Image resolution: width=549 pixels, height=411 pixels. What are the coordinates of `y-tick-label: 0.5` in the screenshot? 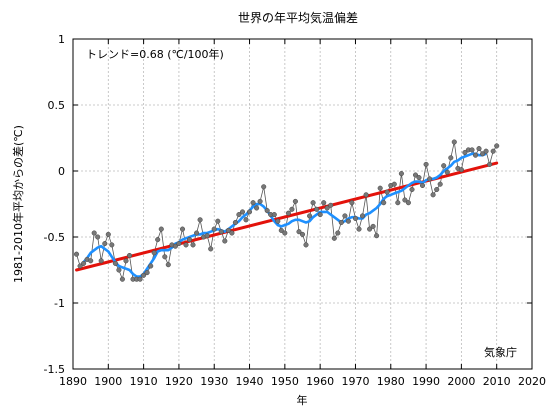 It's located at (57, 105).